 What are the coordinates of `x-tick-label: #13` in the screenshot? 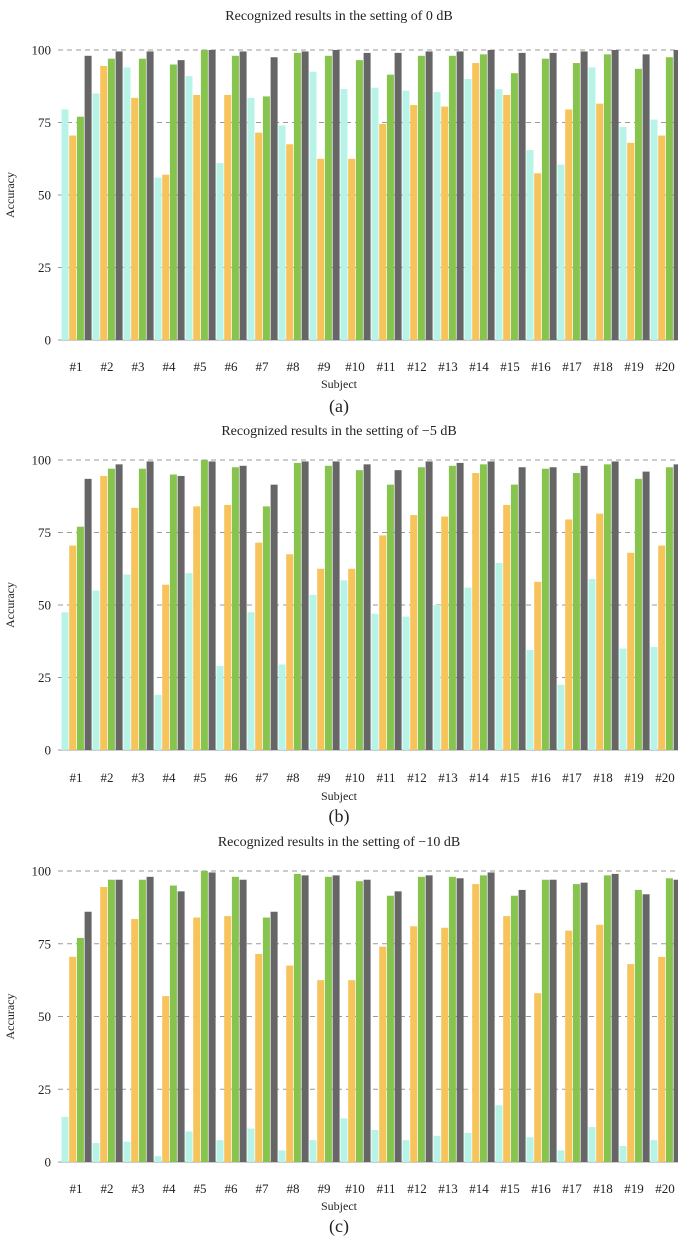 It's located at (448, 366).